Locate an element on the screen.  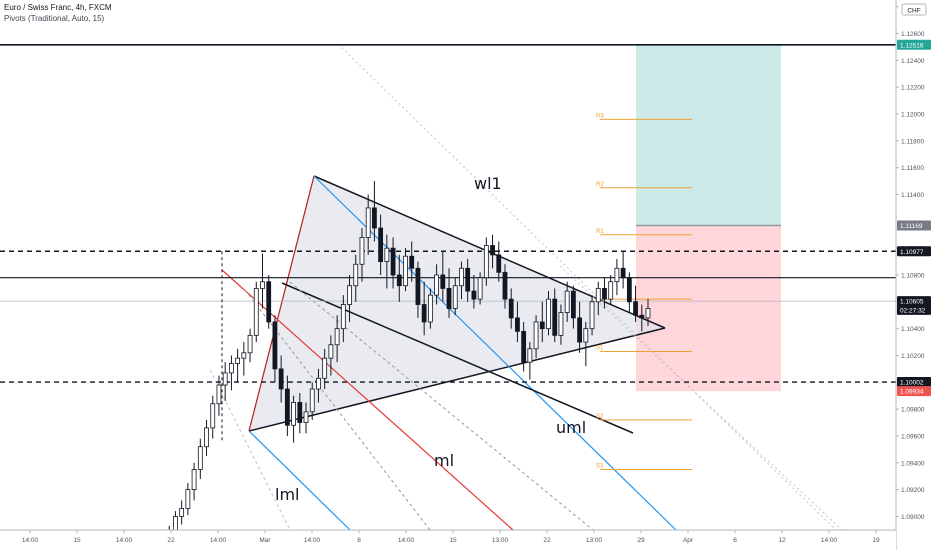
price-tick-label: 1.09400 is located at coordinates (913, 463).